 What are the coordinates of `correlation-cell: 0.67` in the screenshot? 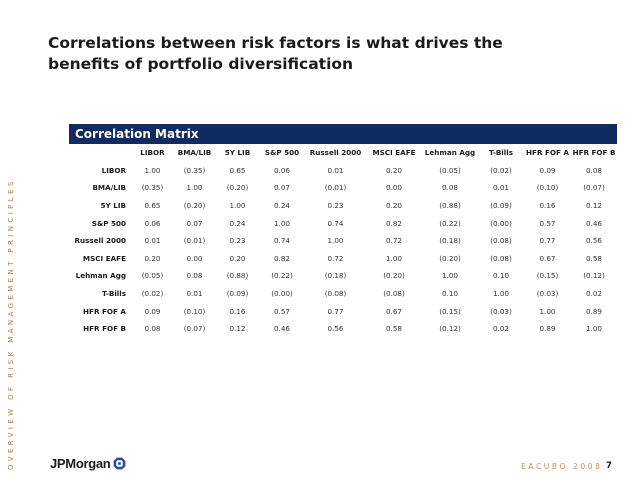 It's located at (547, 258).